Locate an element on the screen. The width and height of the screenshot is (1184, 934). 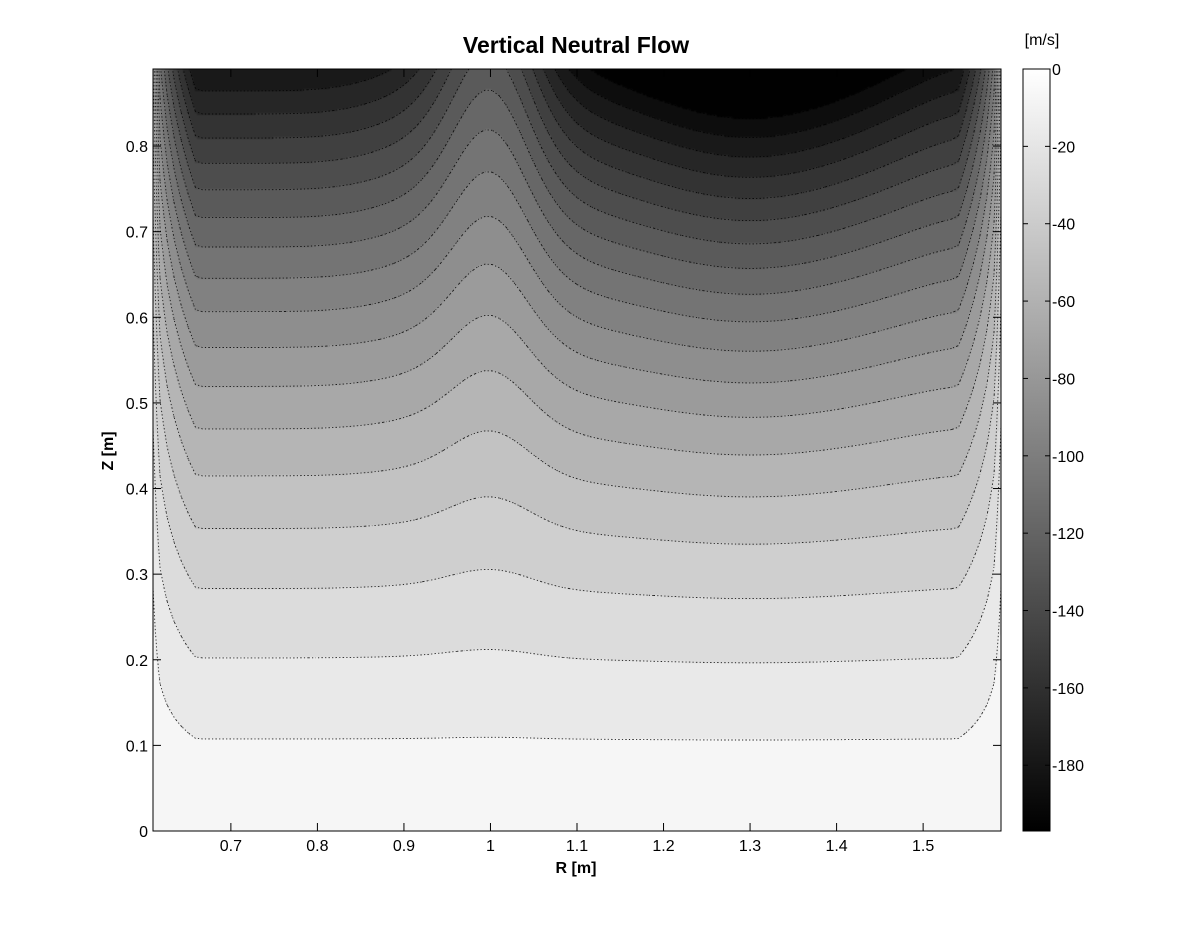
x-tick-label: 1.2 is located at coordinates (663, 846).